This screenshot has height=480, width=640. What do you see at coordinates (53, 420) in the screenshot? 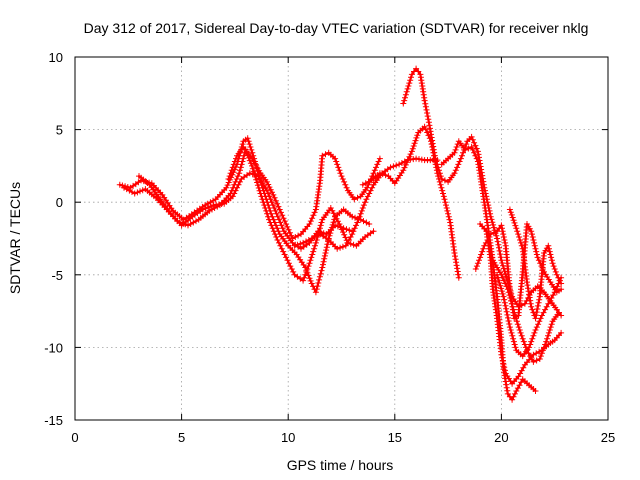
I see `y-tick-label: -15` at bounding box center [53, 420].